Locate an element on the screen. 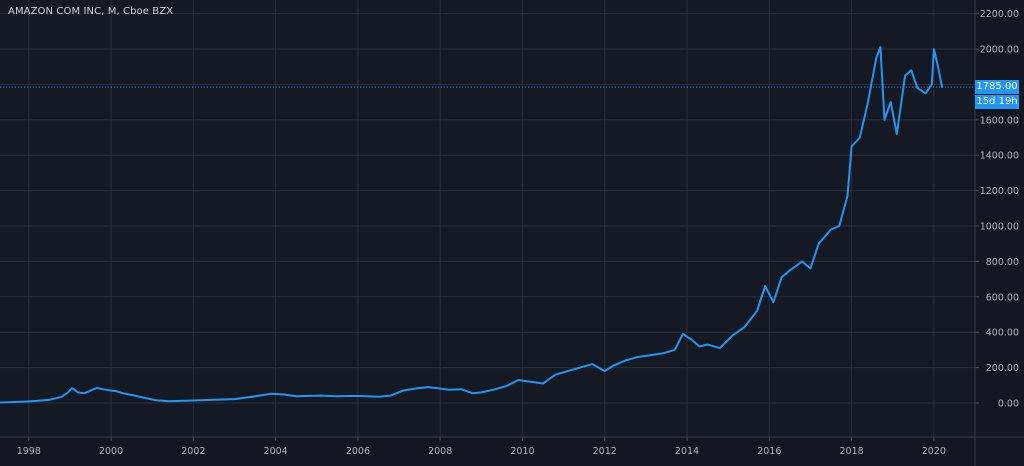 This screenshot has width=1024, height=466. y-tick-label: 400.00 is located at coordinates (1002, 333).